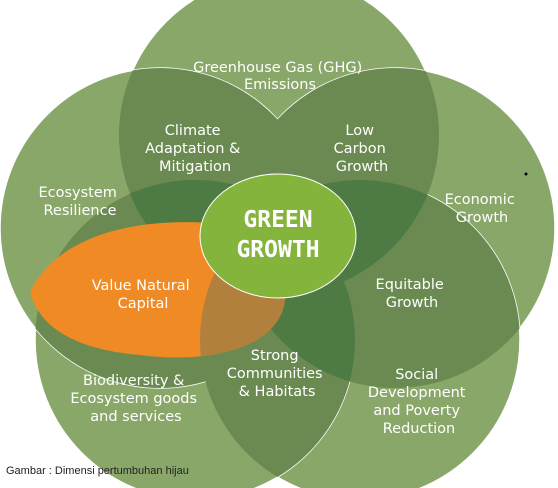 This screenshot has width=558, height=488. What do you see at coordinates (79, 202) in the screenshot?
I see `label-ecosystem-resilience: Ecosystem Resilience` at bounding box center [79, 202].